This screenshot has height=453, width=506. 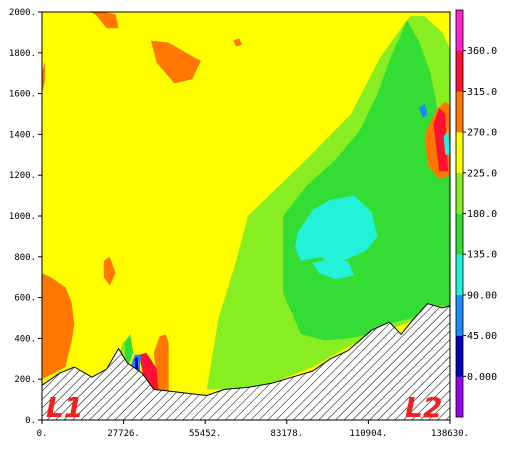 What do you see at coordinates (423, 407) in the screenshot?
I see `right-end-label: L2` at bounding box center [423, 407].